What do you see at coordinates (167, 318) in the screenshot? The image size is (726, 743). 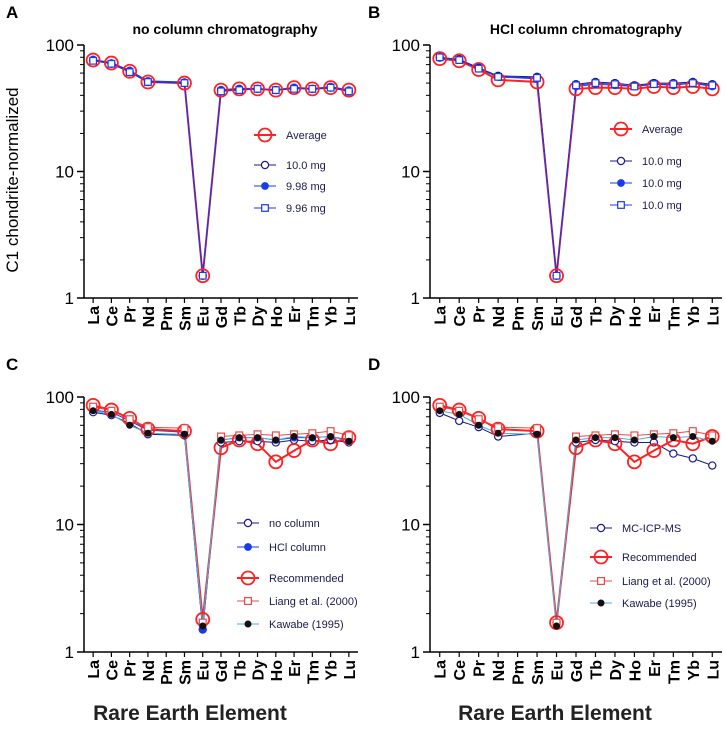 I see `x-tick-label-pm: Pm` at bounding box center [167, 318].